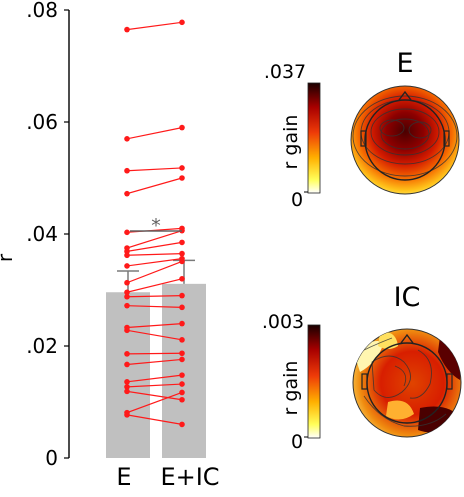 This screenshot has width=464, height=497. I want to click on colorbar-e-max: .037, so click(285, 72).